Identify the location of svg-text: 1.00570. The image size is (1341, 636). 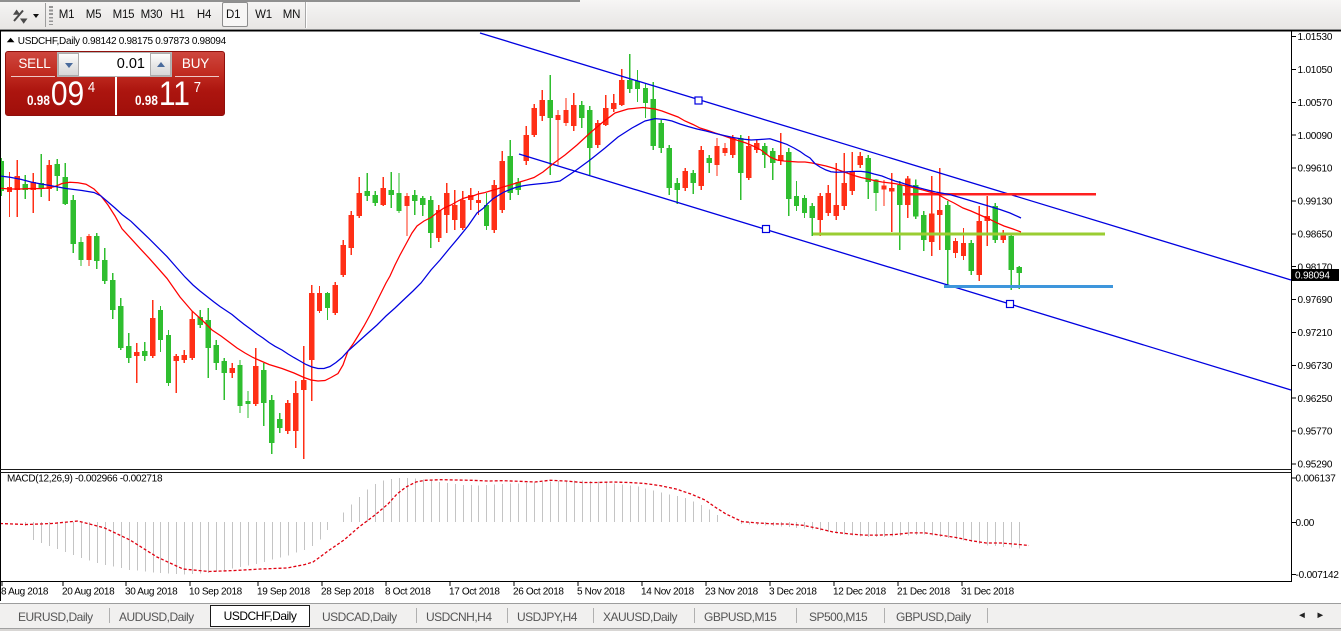
(1315, 103).